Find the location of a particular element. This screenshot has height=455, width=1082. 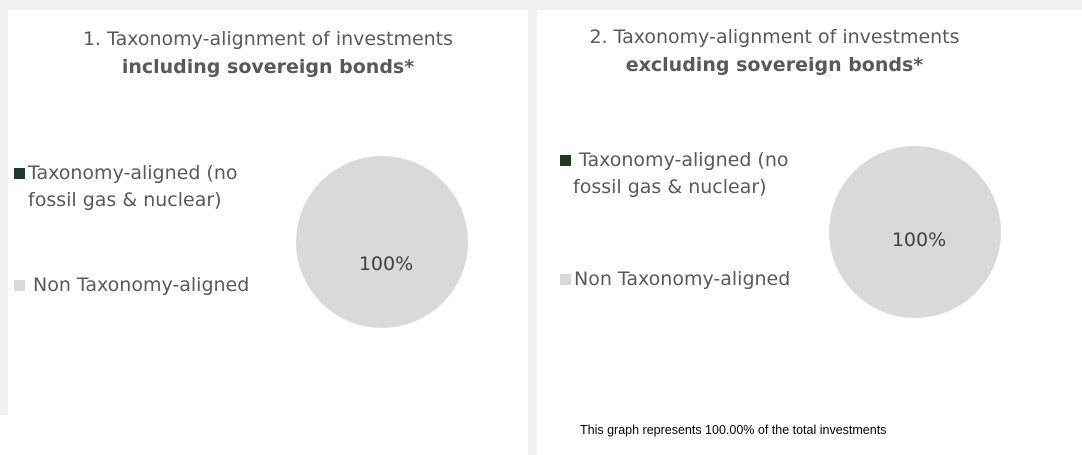

chart-title-line2: including sovereign bonds* is located at coordinates (268, 67).